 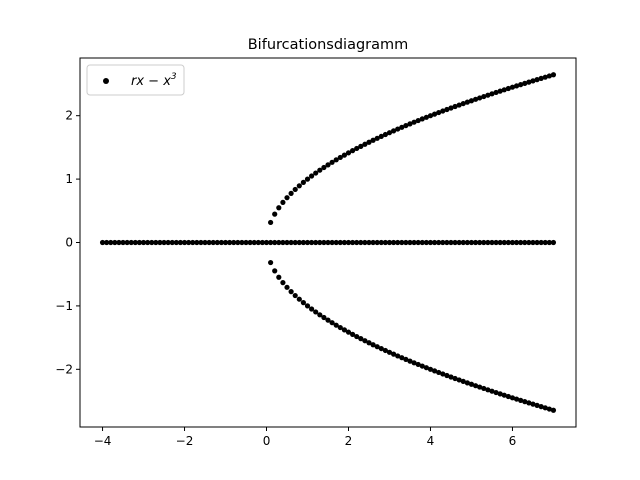 What do you see at coordinates (103, 441) in the screenshot?
I see `x-tick-label: −4` at bounding box center [103, 441].